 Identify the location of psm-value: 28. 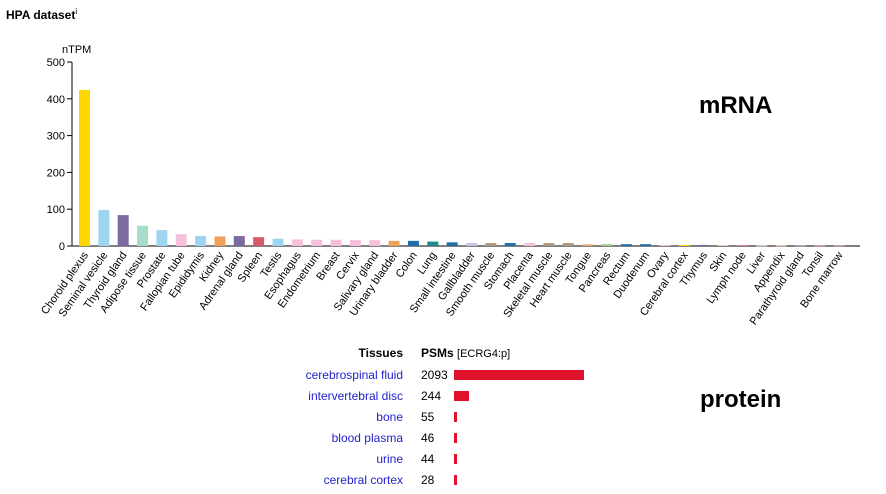
(428, 480).